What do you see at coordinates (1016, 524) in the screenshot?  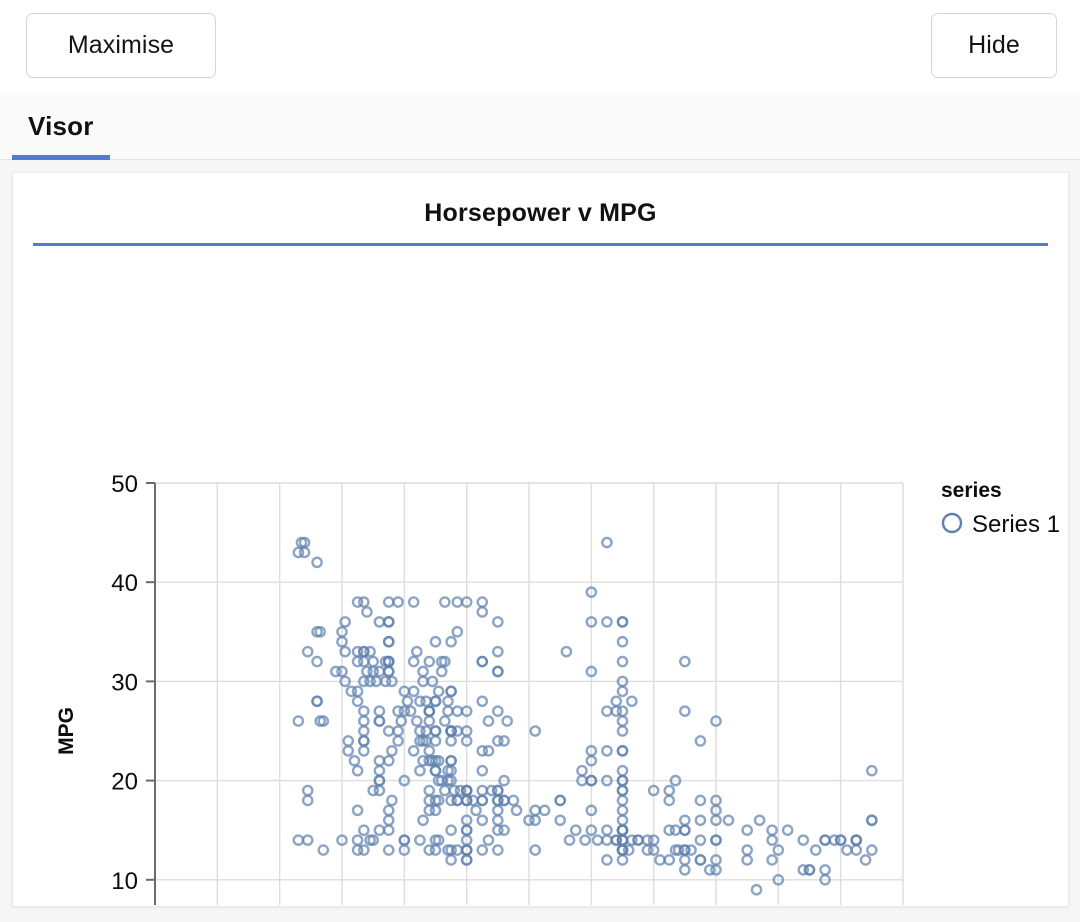 I see `legend-entry-label: Series 1` at bounding box center [1016, 524].